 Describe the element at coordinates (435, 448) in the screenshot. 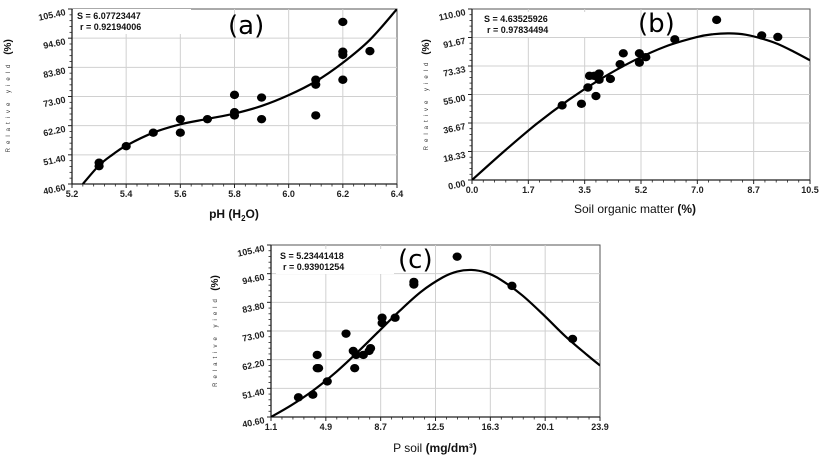

I see `x-axis-label: P soil (mg/dm³)` at that location.